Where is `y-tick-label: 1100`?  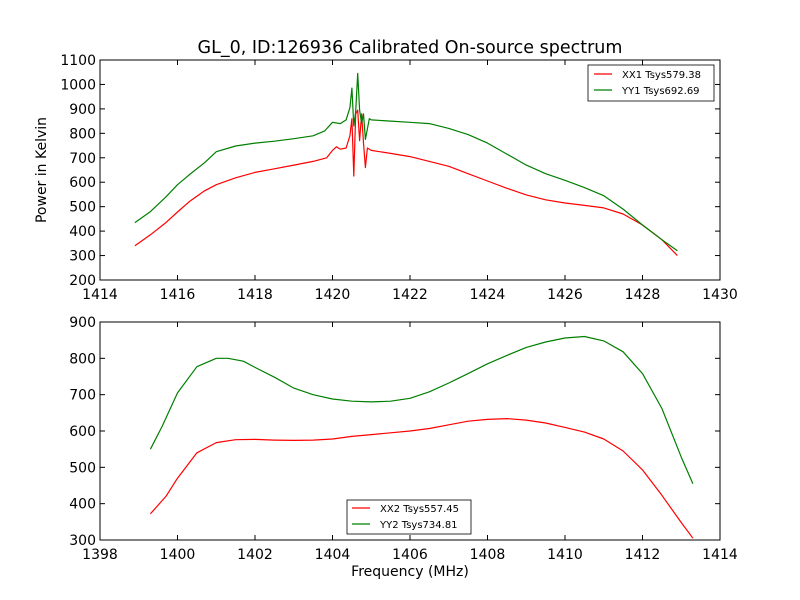
y-tick-label: 1100 is located at coordinates (78, 61).